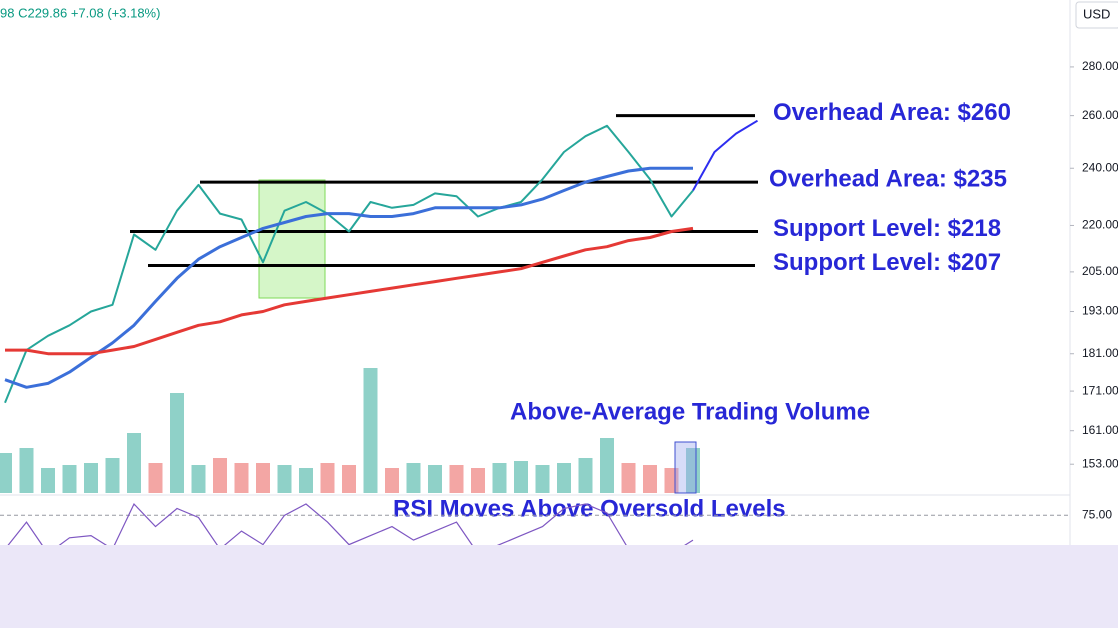  What do you see at coordinates (888, 178) in the screenshot?
I see `level-label: Overhead Area: $235` at bounding box center [888, 178].